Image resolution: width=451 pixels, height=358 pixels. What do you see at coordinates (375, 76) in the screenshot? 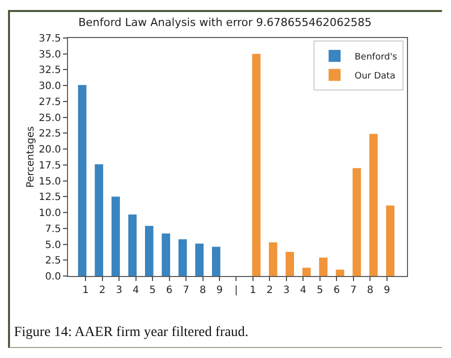
I see `legend-label: Our Data` at bounding box center [375, 76].